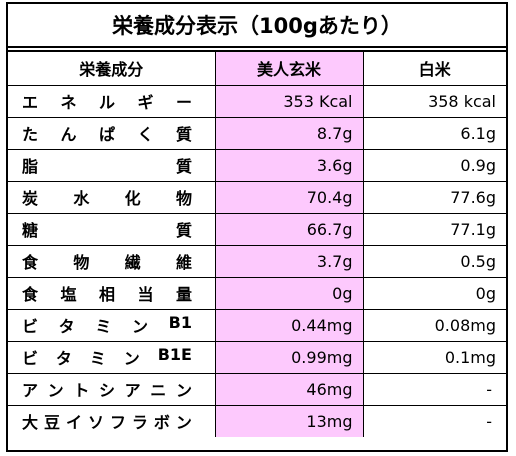  I want to click on row: エネルギー 353 Kcal 358 kcal, so click(257, 101).